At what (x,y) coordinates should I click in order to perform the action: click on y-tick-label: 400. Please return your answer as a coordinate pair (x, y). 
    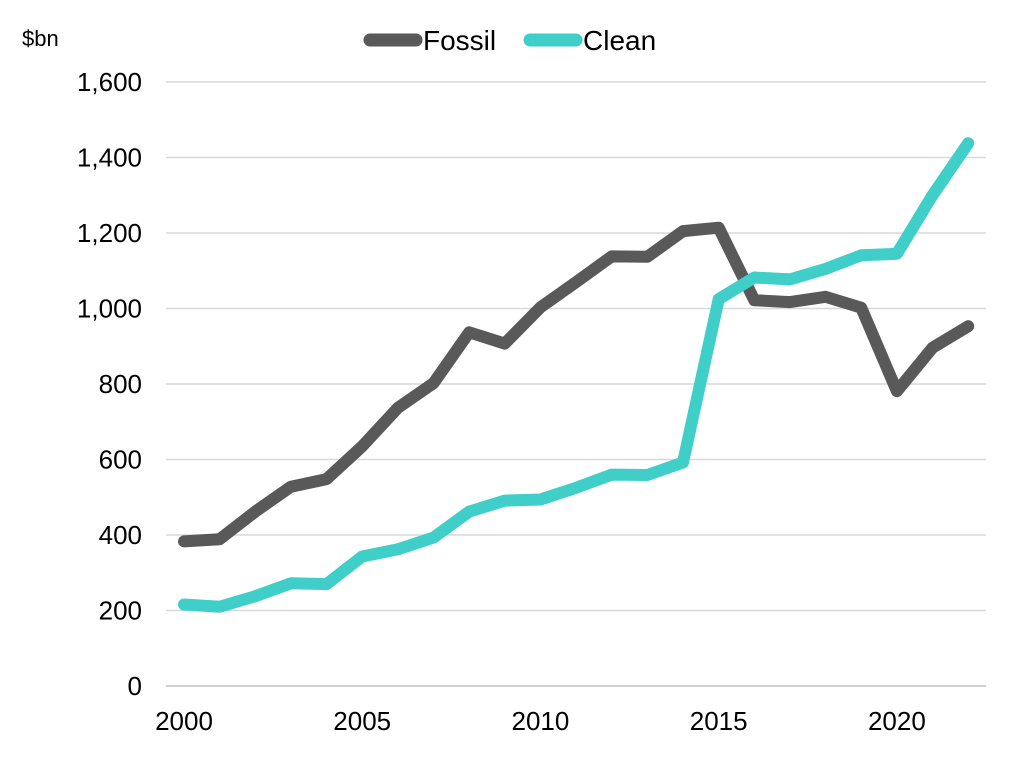
    Looking at the image, I should click on (120, 535).